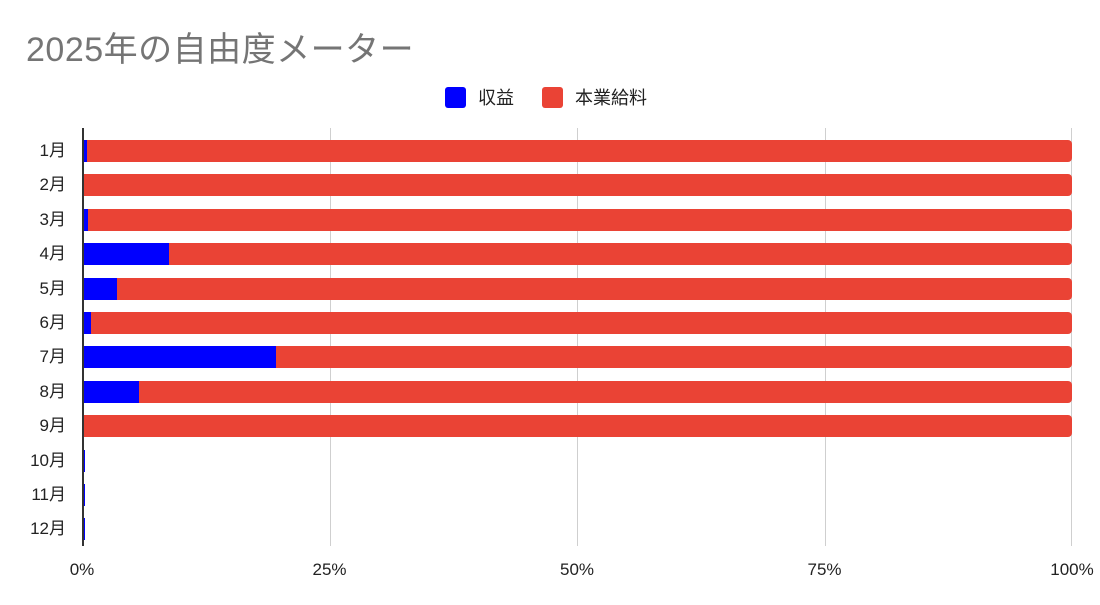 This screenshot has width=1100, height=605. I want to click on x-tick-label: 100%, so click(1072, 569).